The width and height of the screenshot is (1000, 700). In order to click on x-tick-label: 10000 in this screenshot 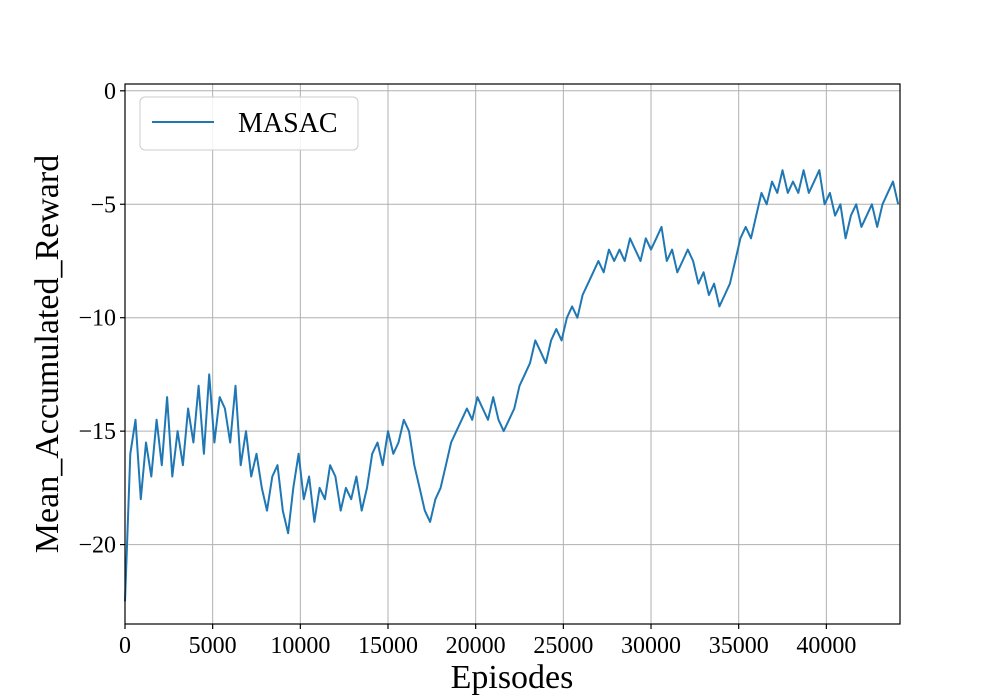, I will do `click(300, 646)`.